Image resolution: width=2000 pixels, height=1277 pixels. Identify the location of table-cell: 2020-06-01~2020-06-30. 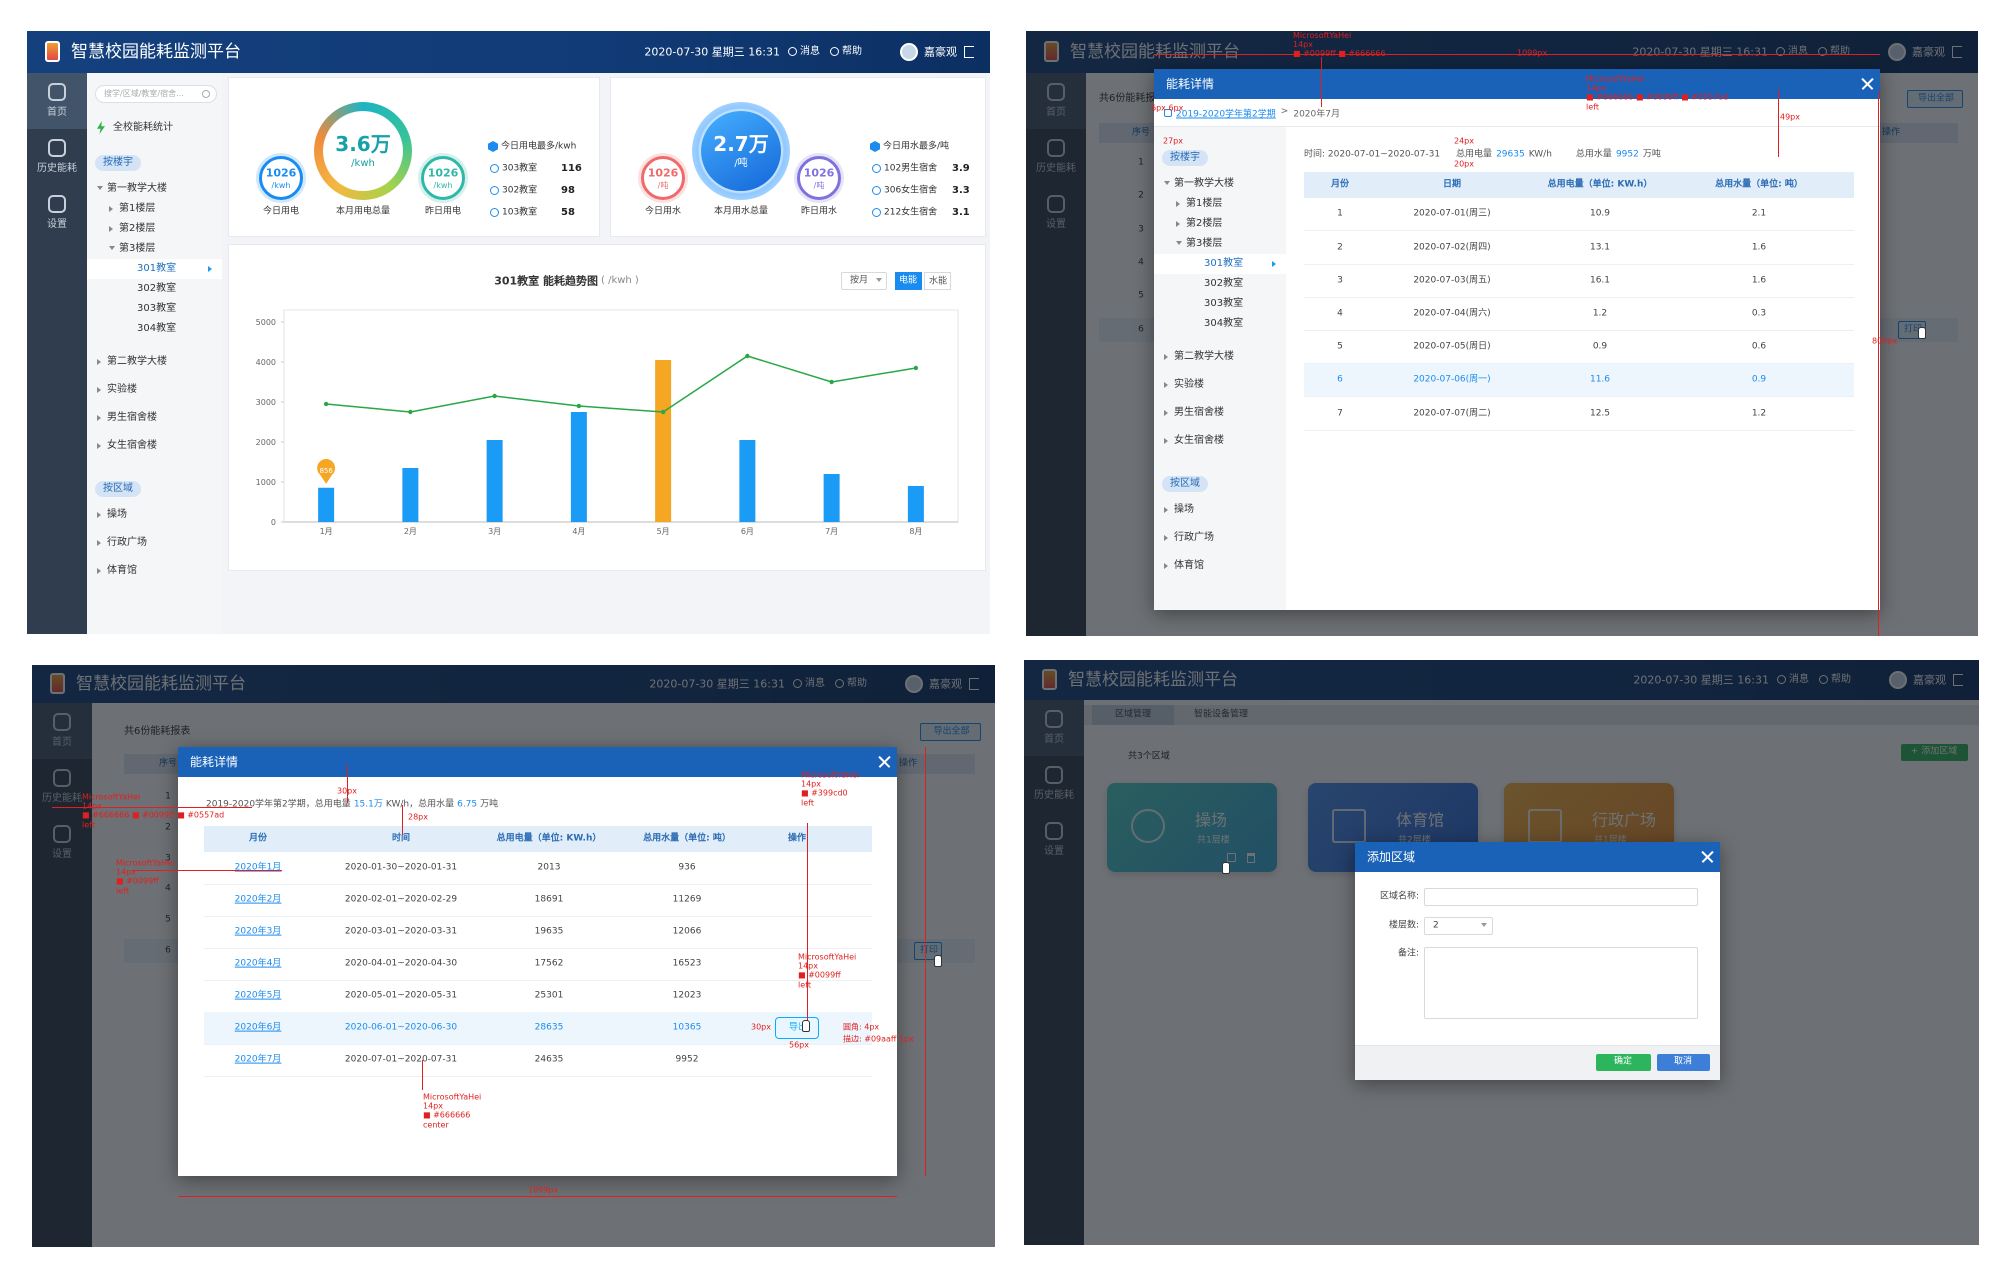
(401, 1027).